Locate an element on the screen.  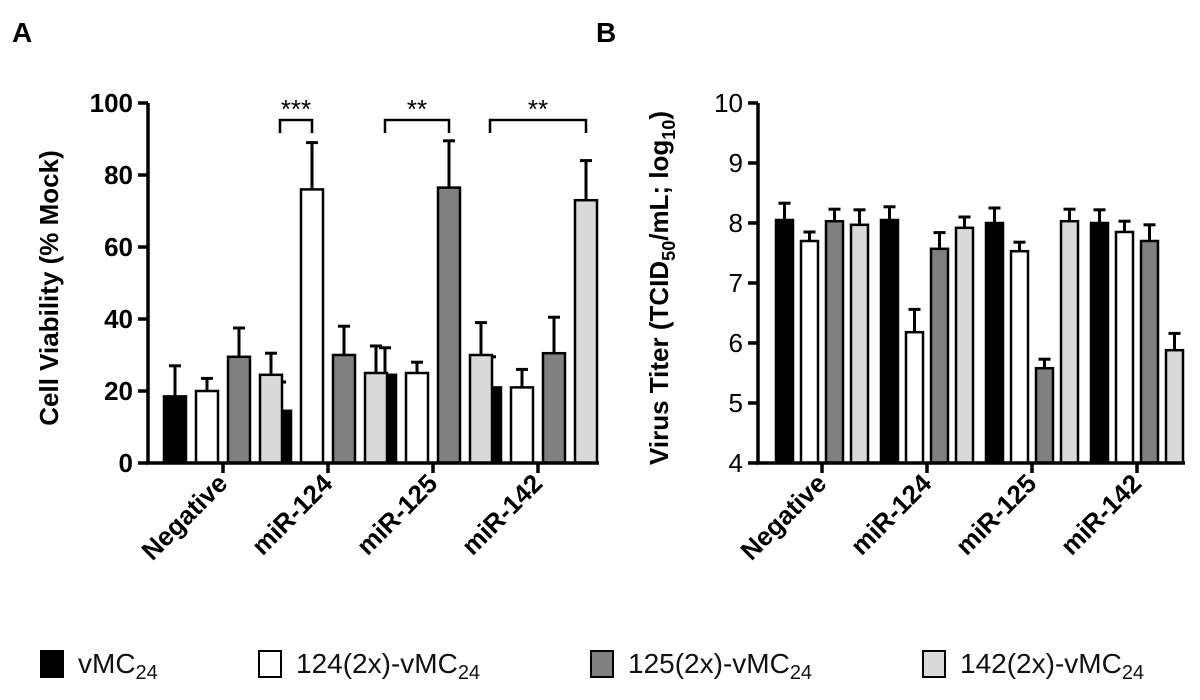
y-tick-label: 60 is located at coordinates (118, 247).